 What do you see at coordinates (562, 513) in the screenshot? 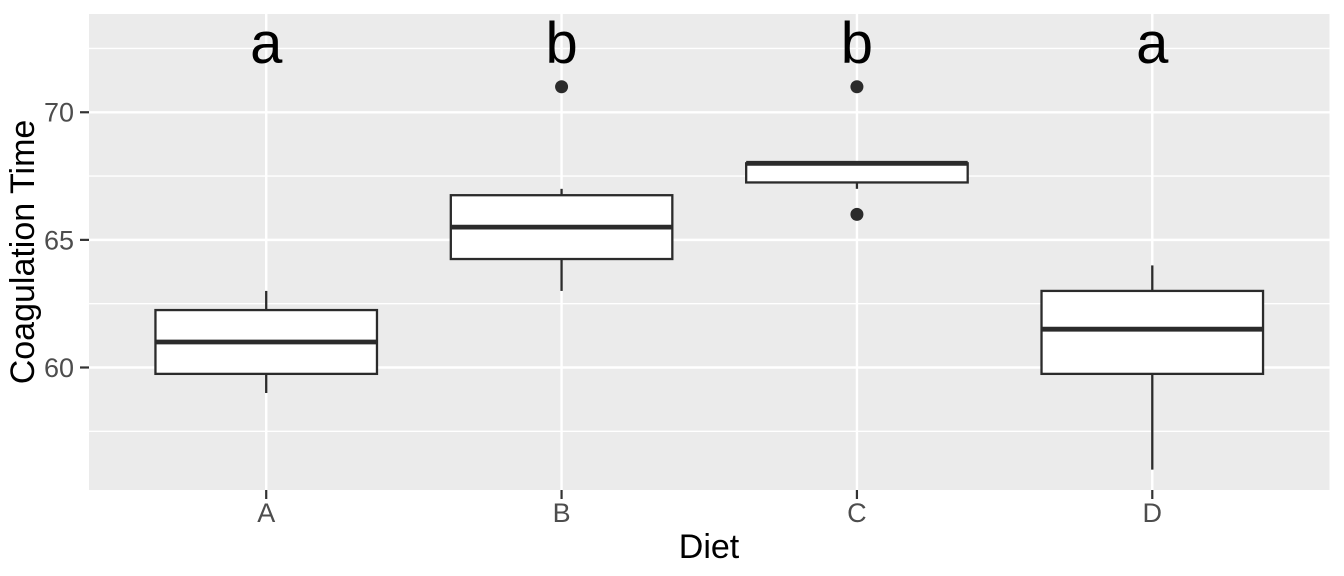
I see `x-tick-label-B: B` at bounding box center [562, 513].